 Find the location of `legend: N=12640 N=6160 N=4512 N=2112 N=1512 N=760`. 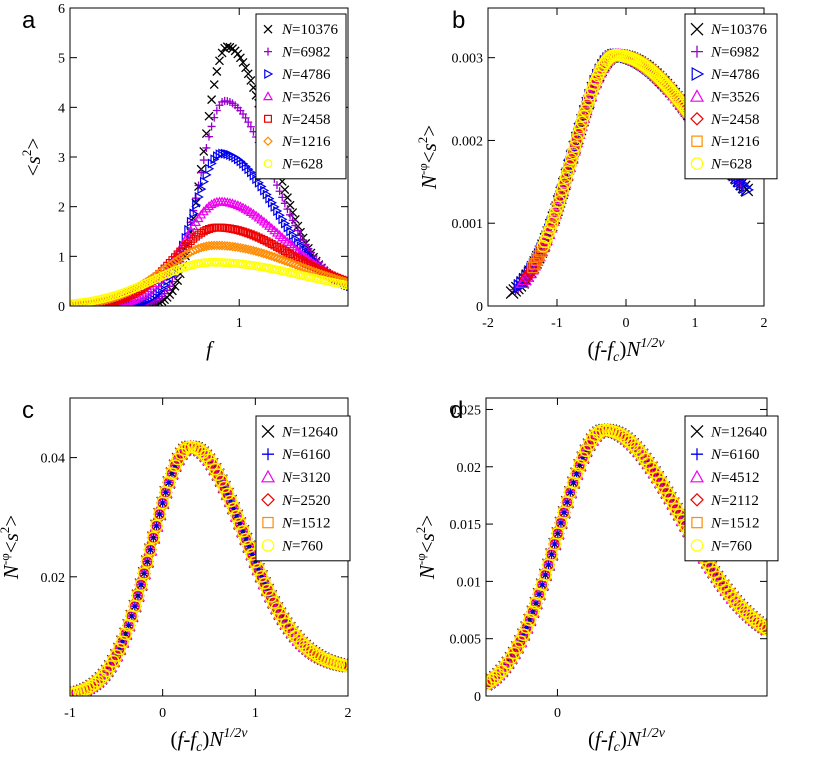

legend: N=12640 N=6160 N=4512 N=2112 N=1512 N=760 is located at coordinates (731, 488).